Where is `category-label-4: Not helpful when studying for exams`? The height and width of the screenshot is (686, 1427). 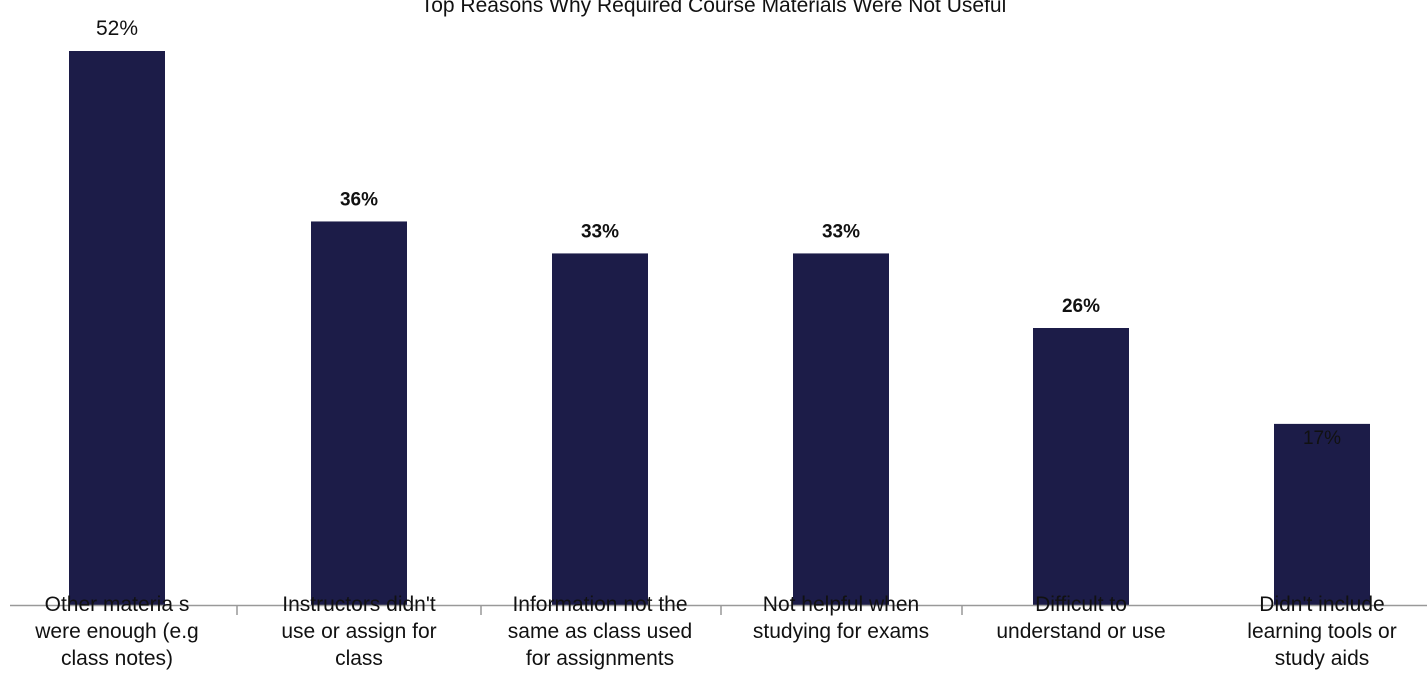 category-label-4: Not helpful when studying for exams is located at coordinates (841, 618).